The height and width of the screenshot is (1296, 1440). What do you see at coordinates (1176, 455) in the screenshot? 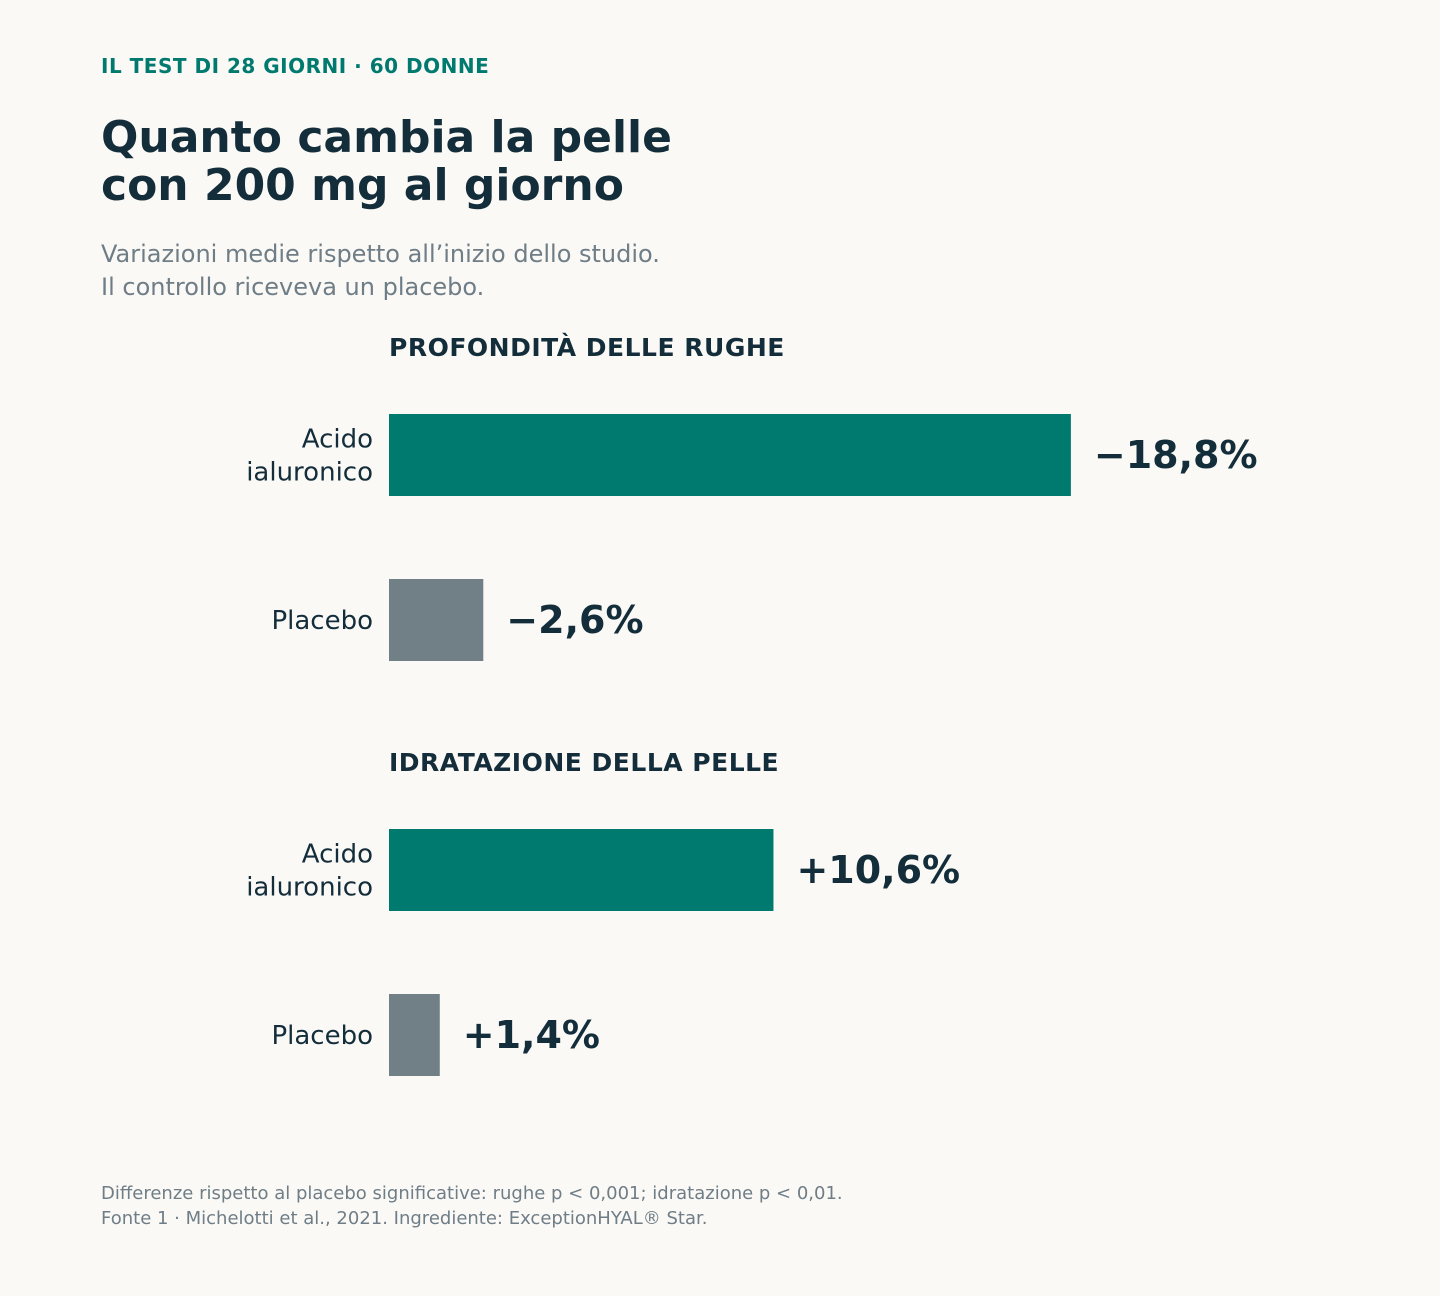
I see `data-label: −18,8%` at bounding box center [1176, 455].